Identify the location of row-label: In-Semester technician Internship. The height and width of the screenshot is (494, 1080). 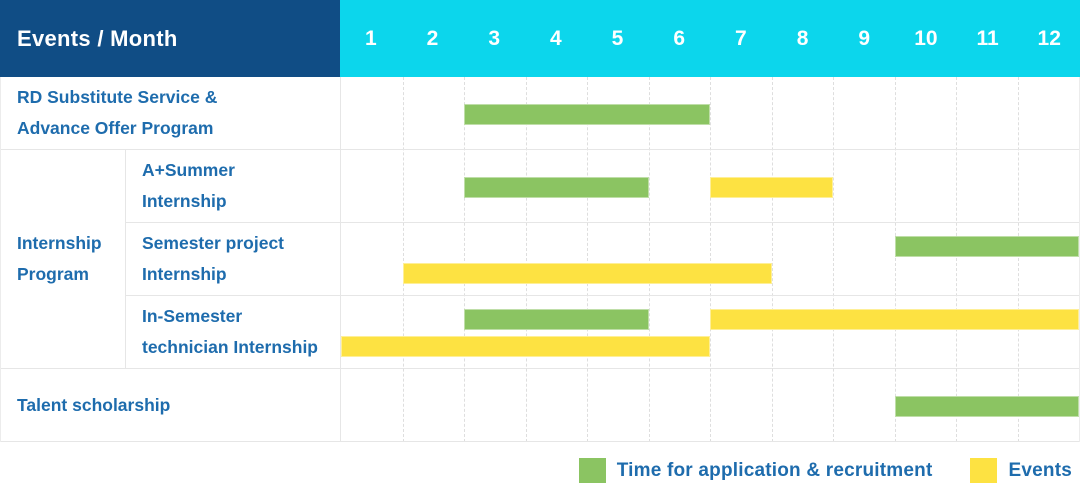
(233, 332).